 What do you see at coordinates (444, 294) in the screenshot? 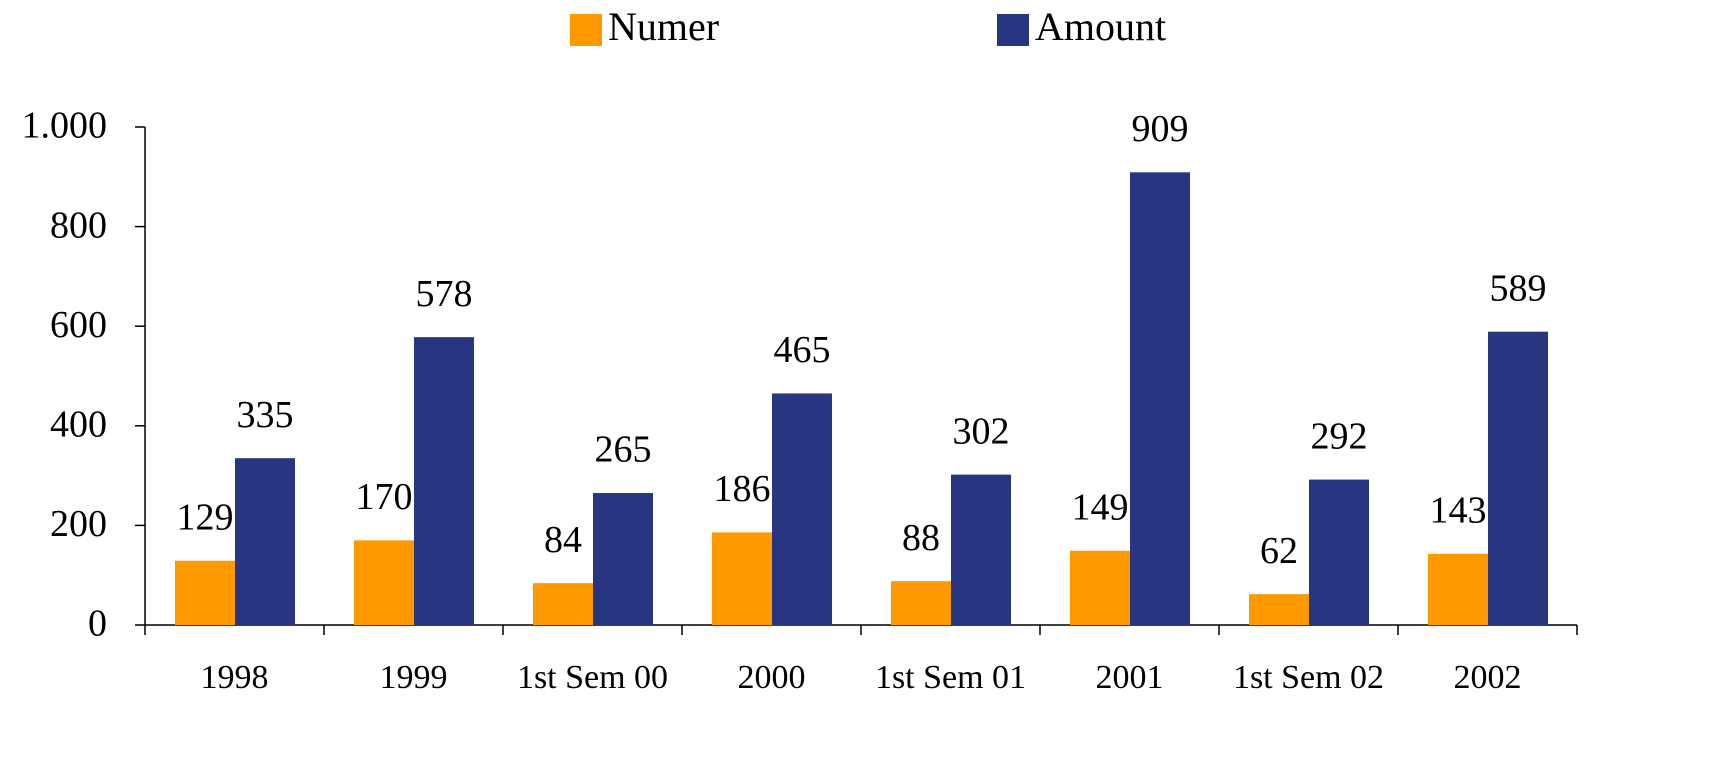
I see `value-label: 578` at bounding box center [444, 294].